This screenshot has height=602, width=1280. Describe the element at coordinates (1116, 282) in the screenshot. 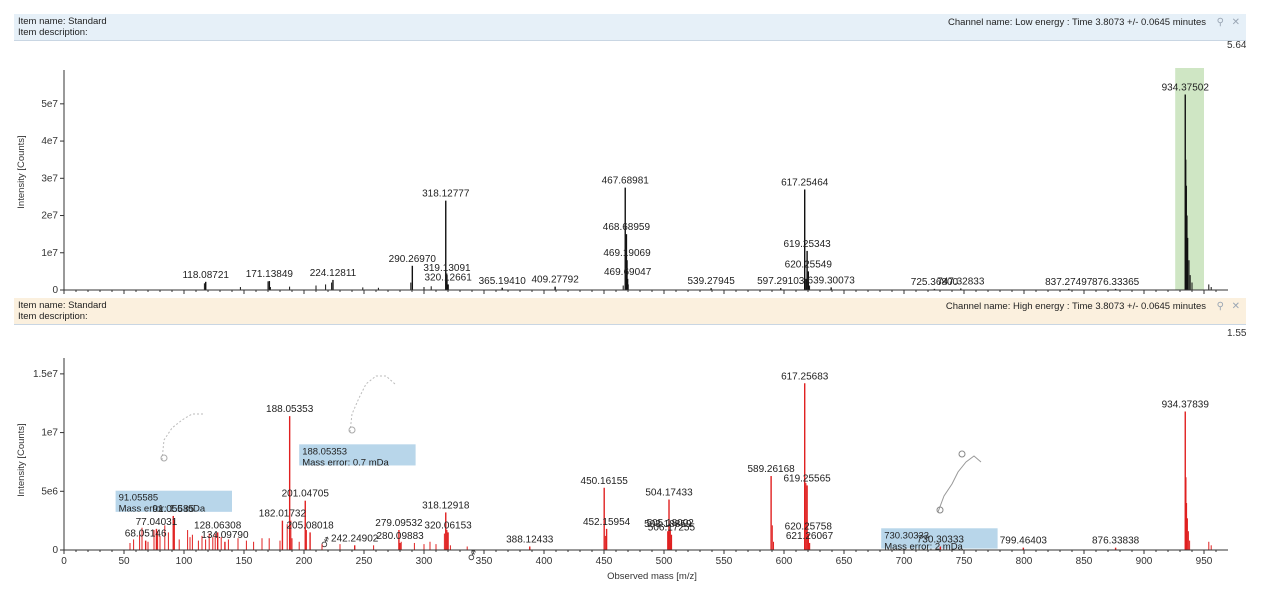

I see `peak-label: 876.33365` at that location.